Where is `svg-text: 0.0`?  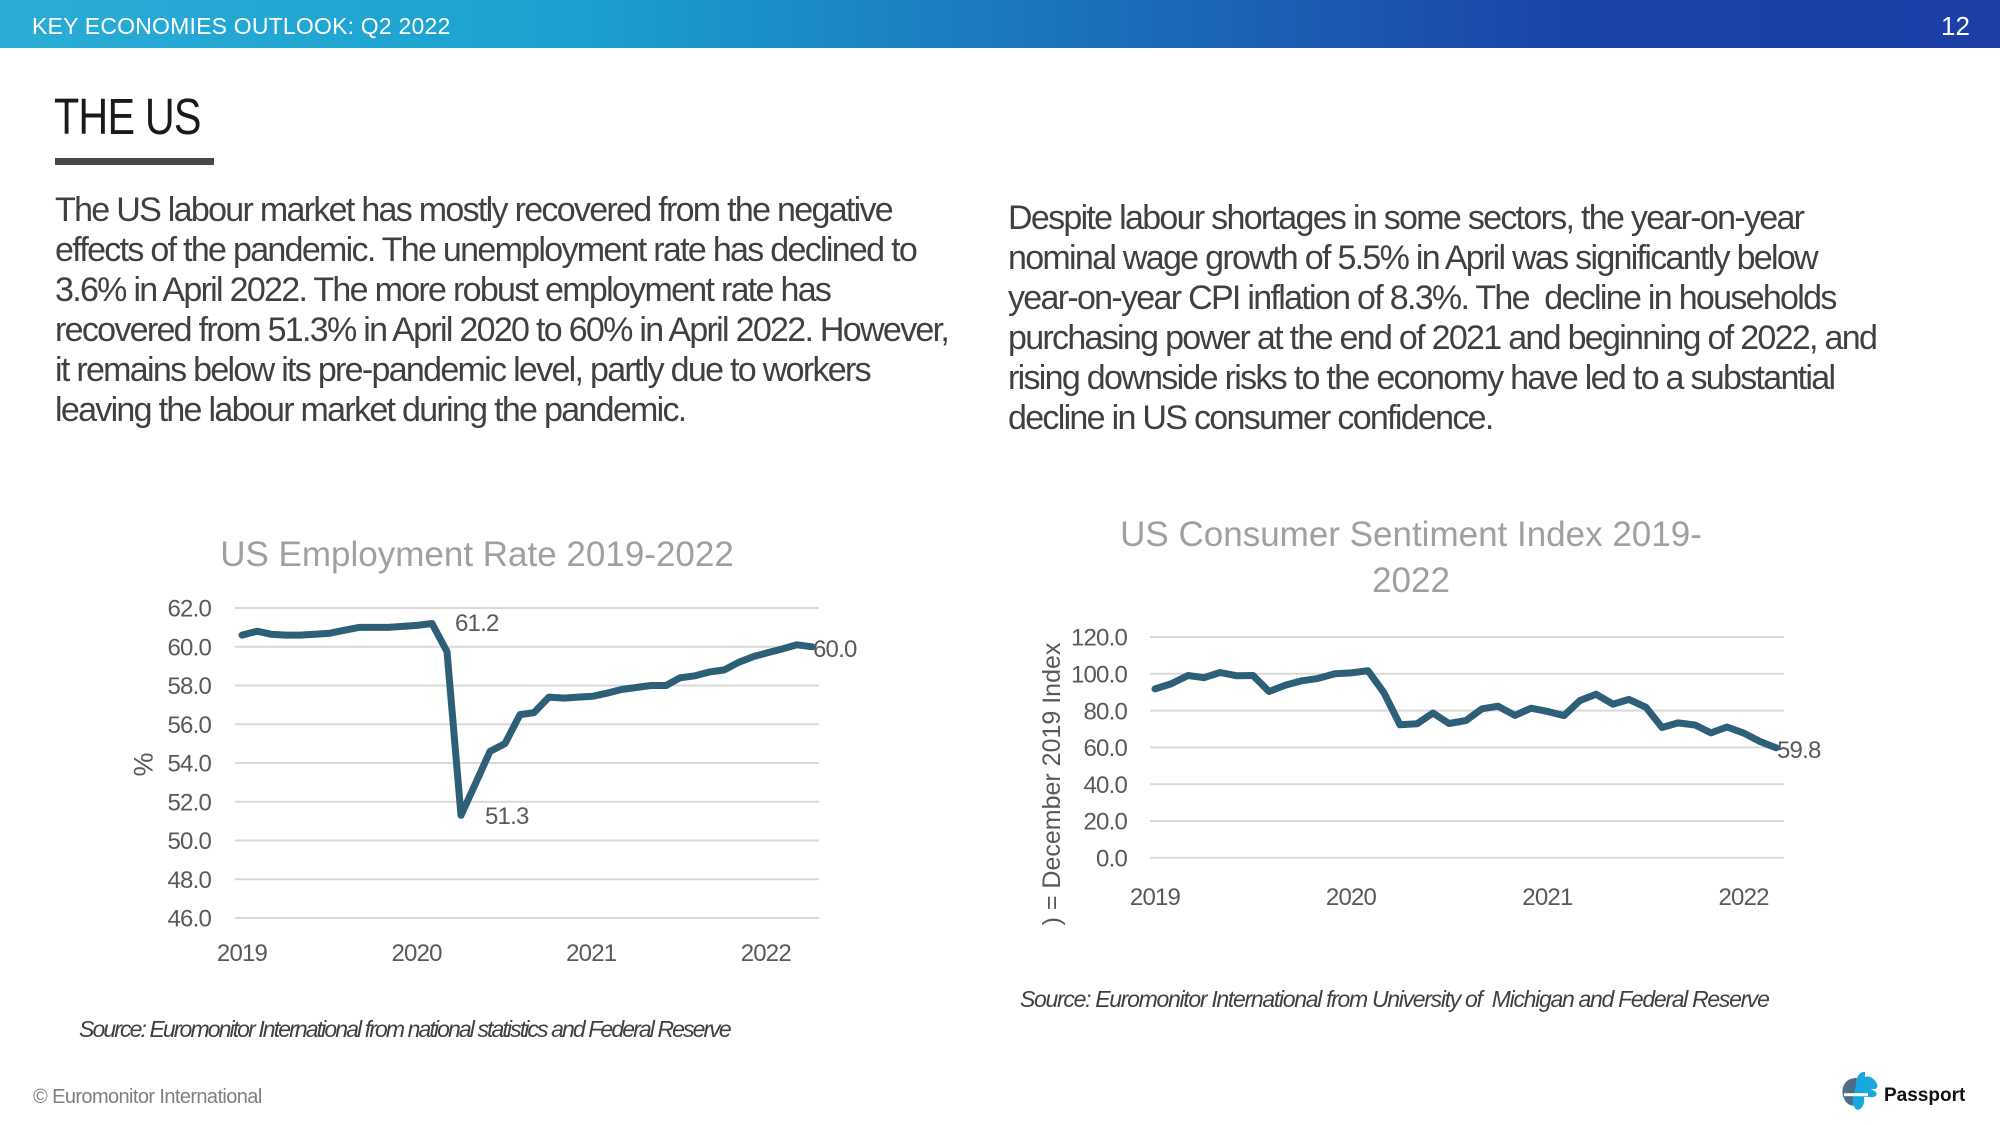 svg-text: 0.0 is located at coordinates (1111, 859).